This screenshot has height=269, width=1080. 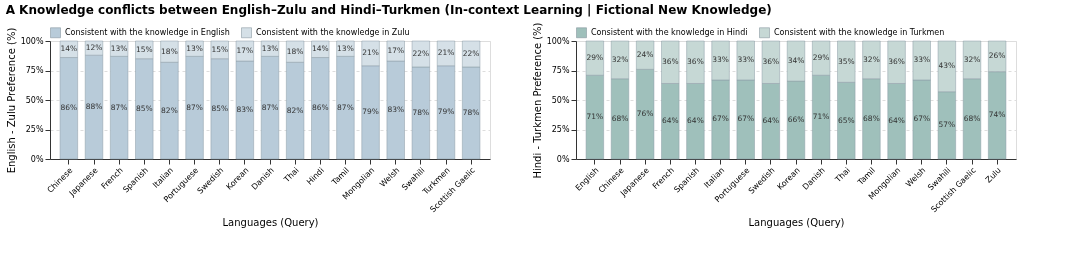 What do you see at coordinates (388, 10) in the screenshot?
I see `text: A Knowledge conflicts between English–Zulu and Hindi–Turkmen (In-context Learning | Fictional New Knowledge)` at bounding box center [388, 10].